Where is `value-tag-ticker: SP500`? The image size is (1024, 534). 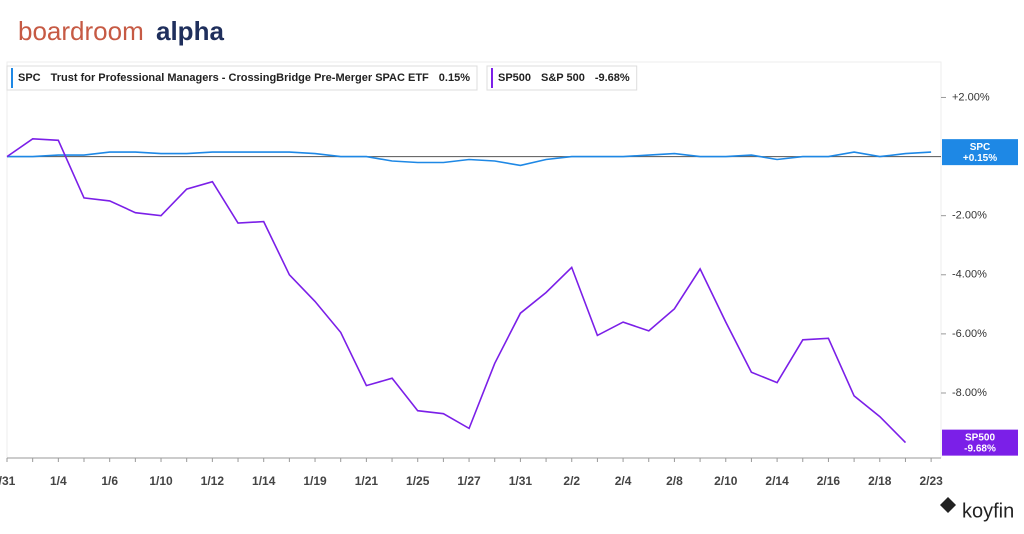 value-tag-ticker: SP500 is located at coordinates (980, 437).